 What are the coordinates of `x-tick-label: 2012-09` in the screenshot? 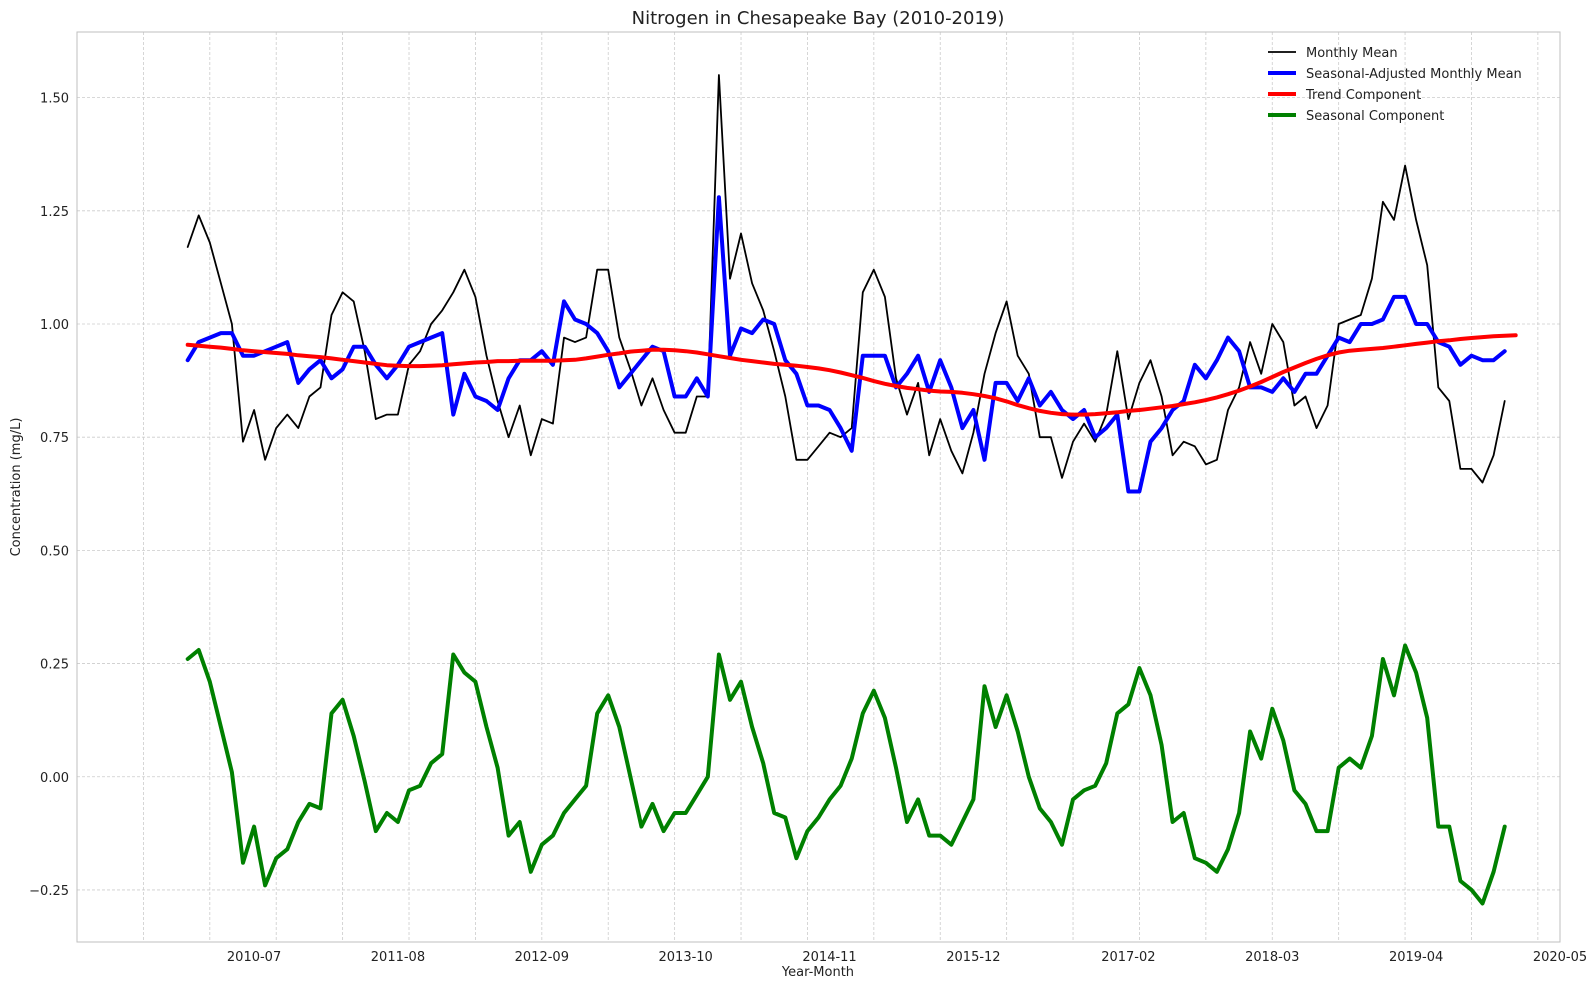 It's located at (542, 957).